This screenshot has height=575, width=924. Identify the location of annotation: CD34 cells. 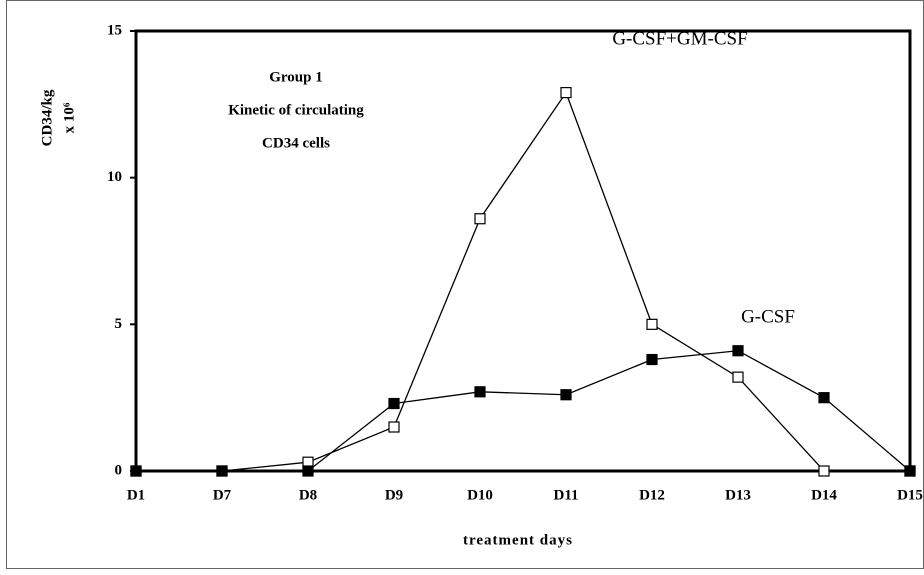
(296, 143).